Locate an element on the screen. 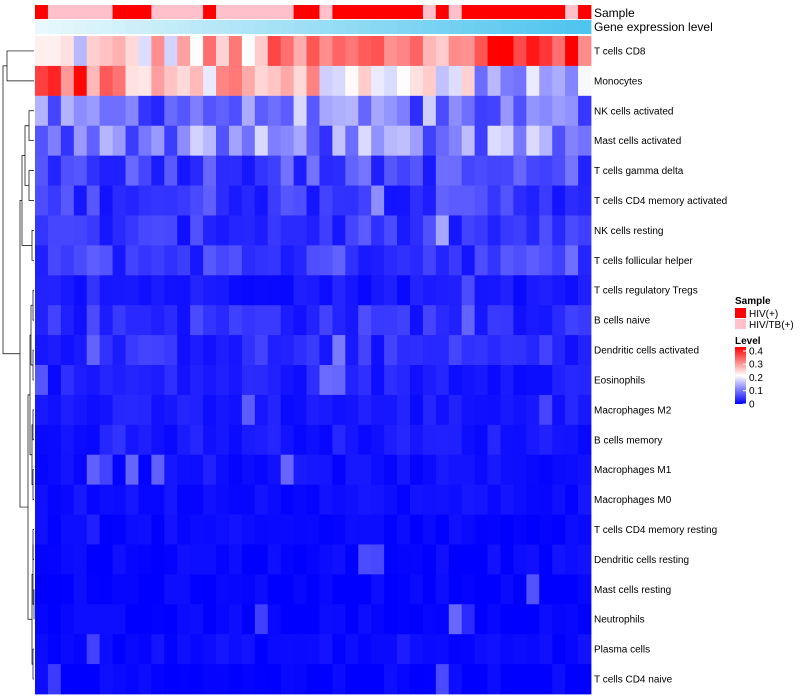 The image size is (800, 700). legend-tick-label: 0.4 is located at coordinates (756, 351).